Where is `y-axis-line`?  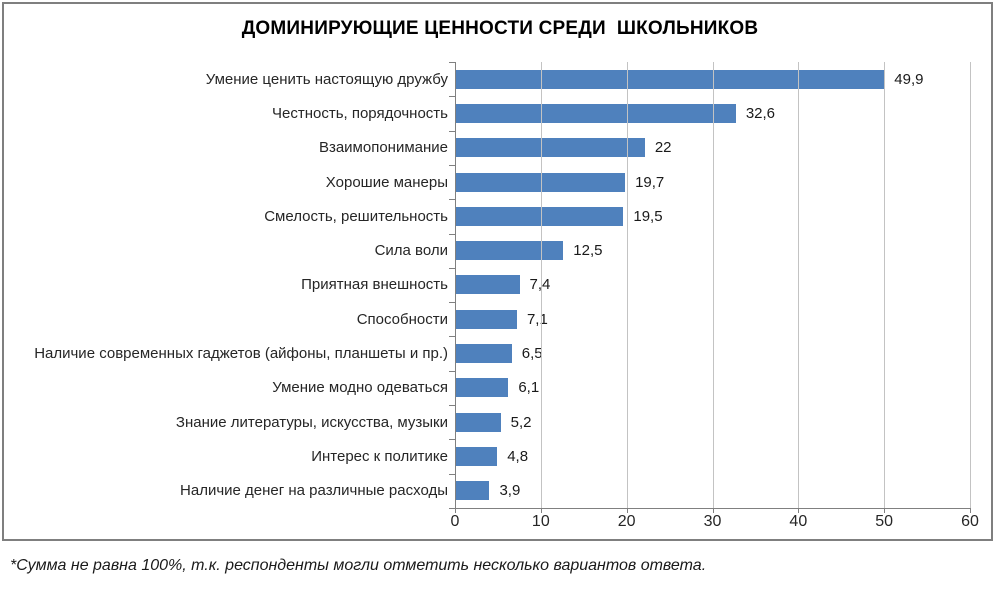 y-axis-line is located at coordinates (455, 285).